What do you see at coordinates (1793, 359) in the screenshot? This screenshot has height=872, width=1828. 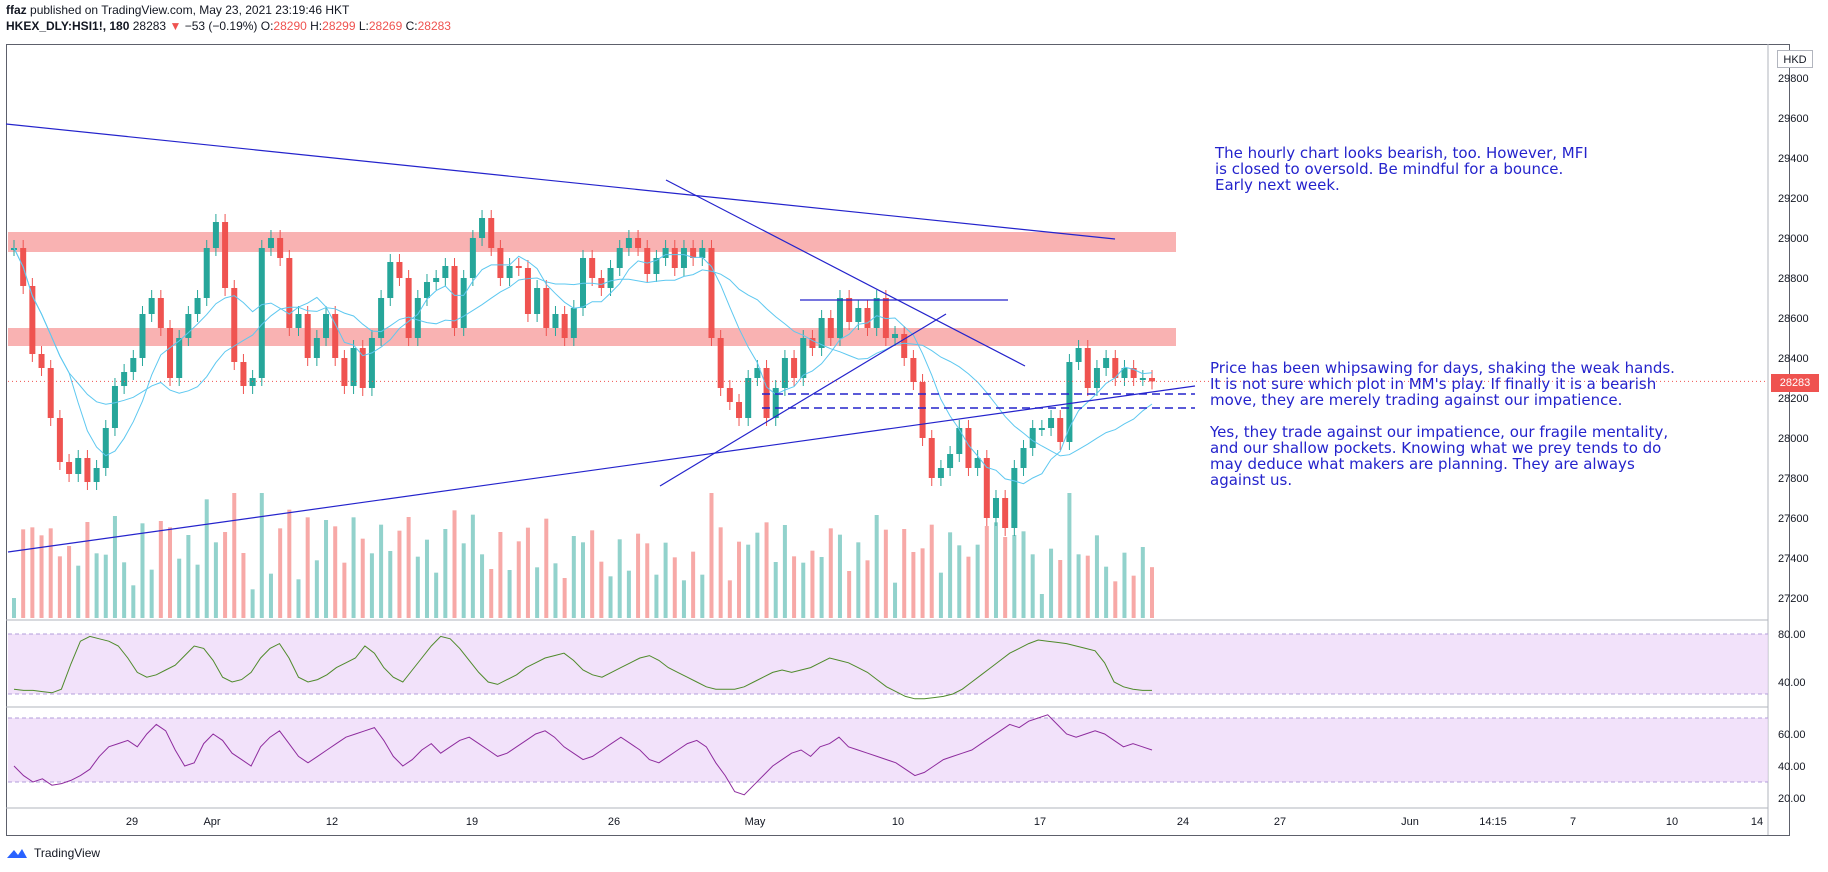 I see `price-tick-label: 28400` at bounding box center [1793, 359].